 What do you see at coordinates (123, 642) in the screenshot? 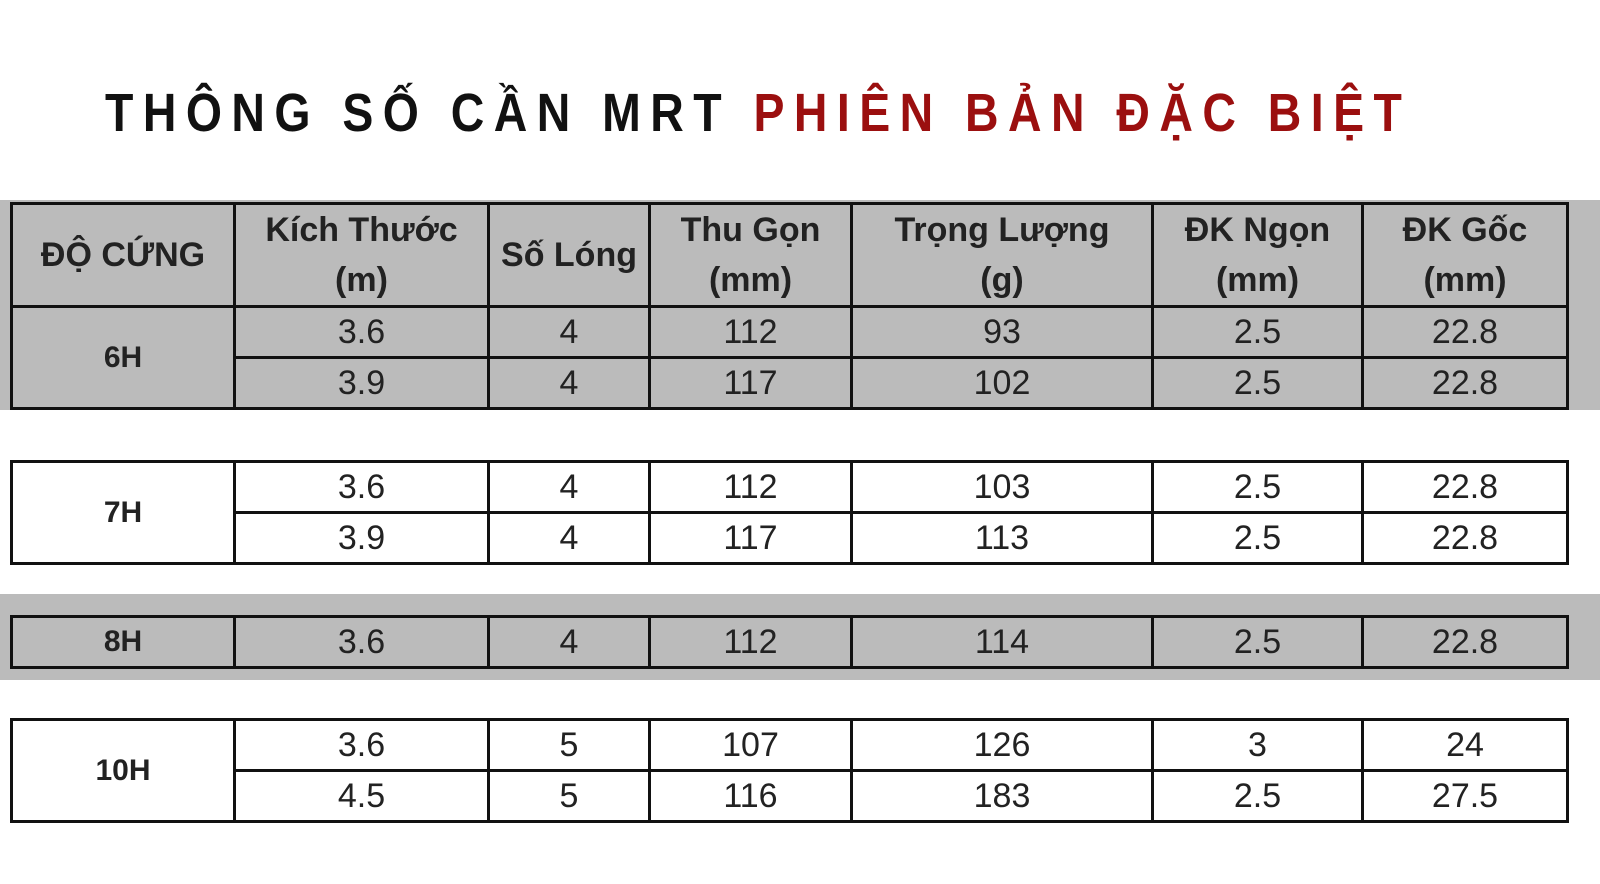
I see `hardness-cell: 8H` at bounding box center [123, 642].